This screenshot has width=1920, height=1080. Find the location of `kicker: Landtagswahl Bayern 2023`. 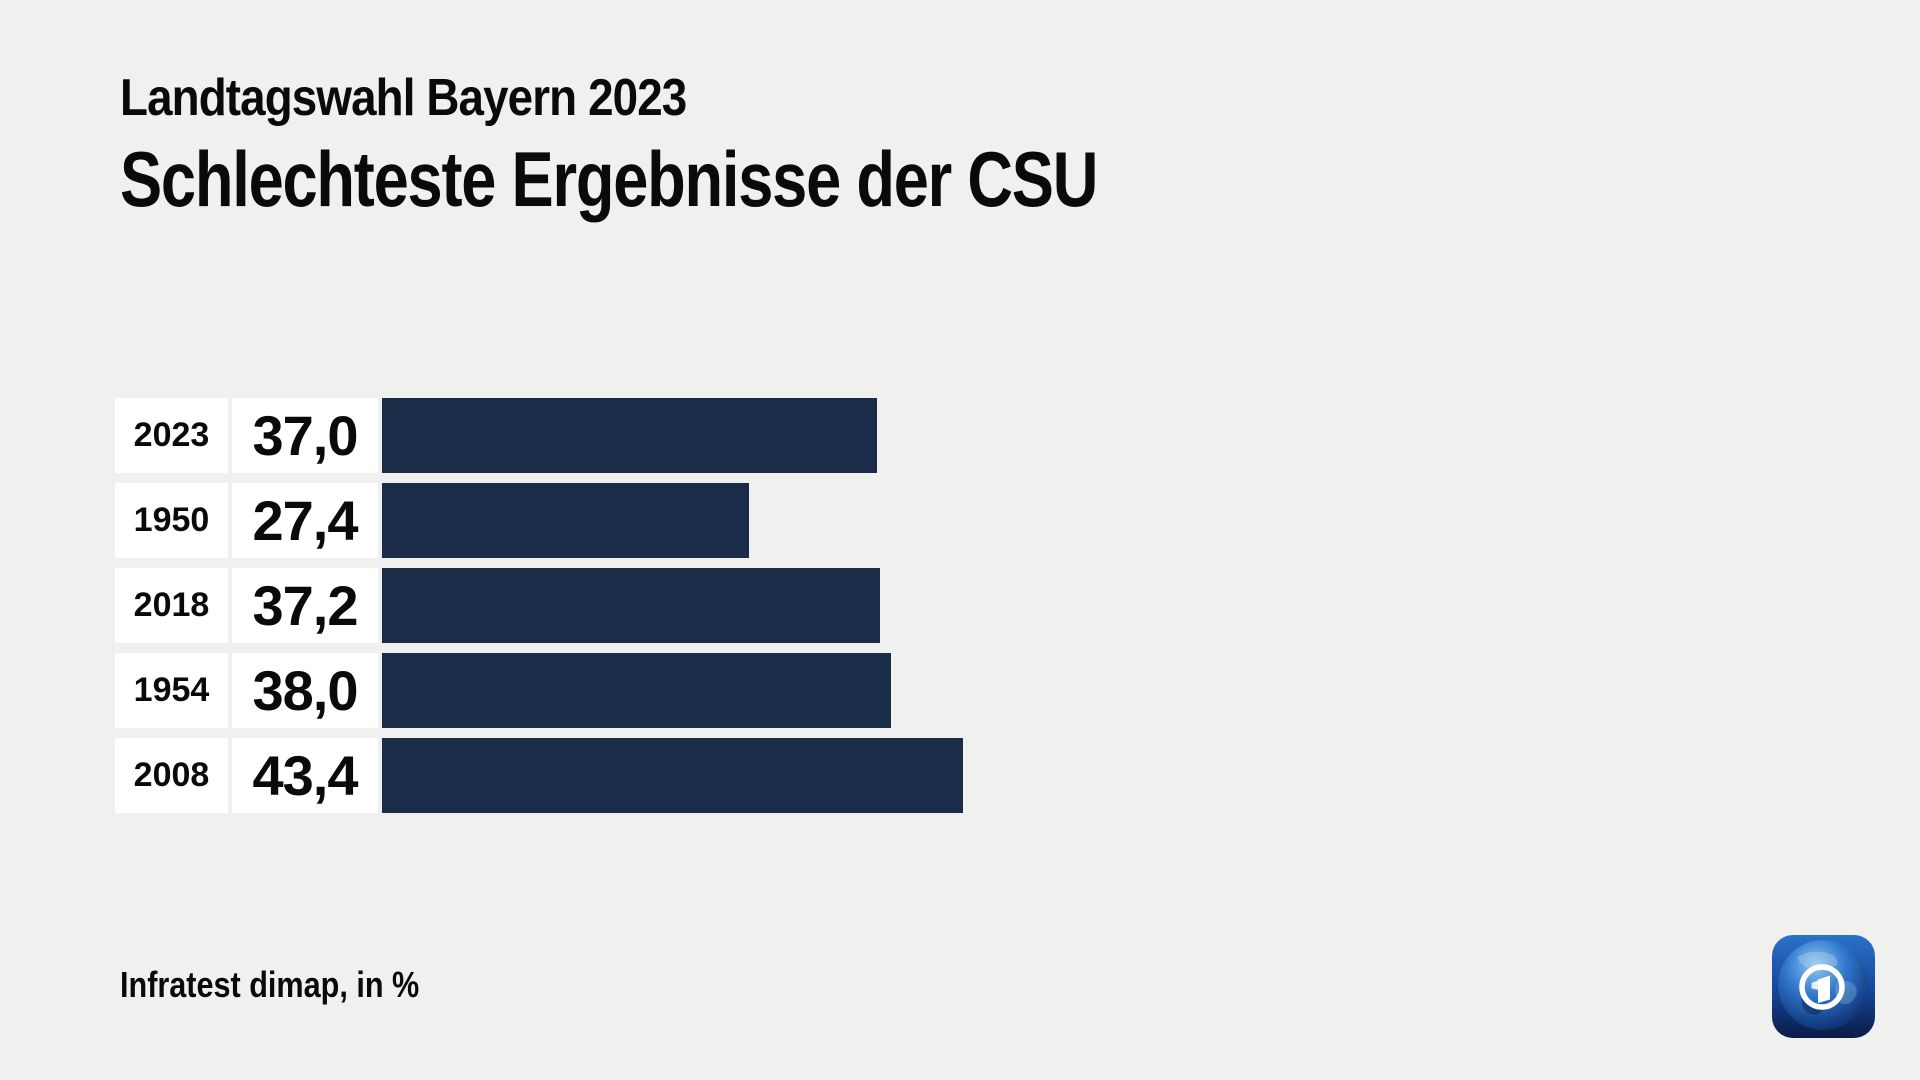

kicker: Landtagswahl Bayern 2023 is located at coordinates (403, 98).